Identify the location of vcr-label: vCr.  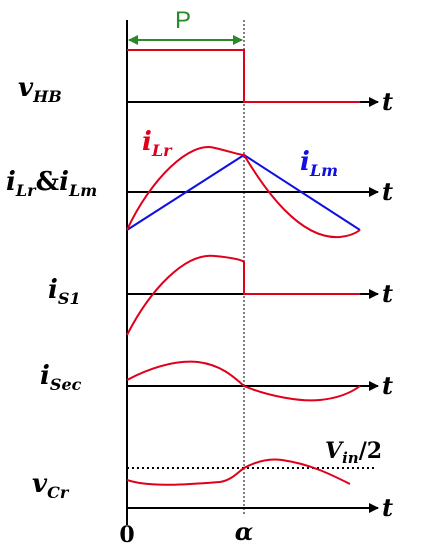
(51, 485).